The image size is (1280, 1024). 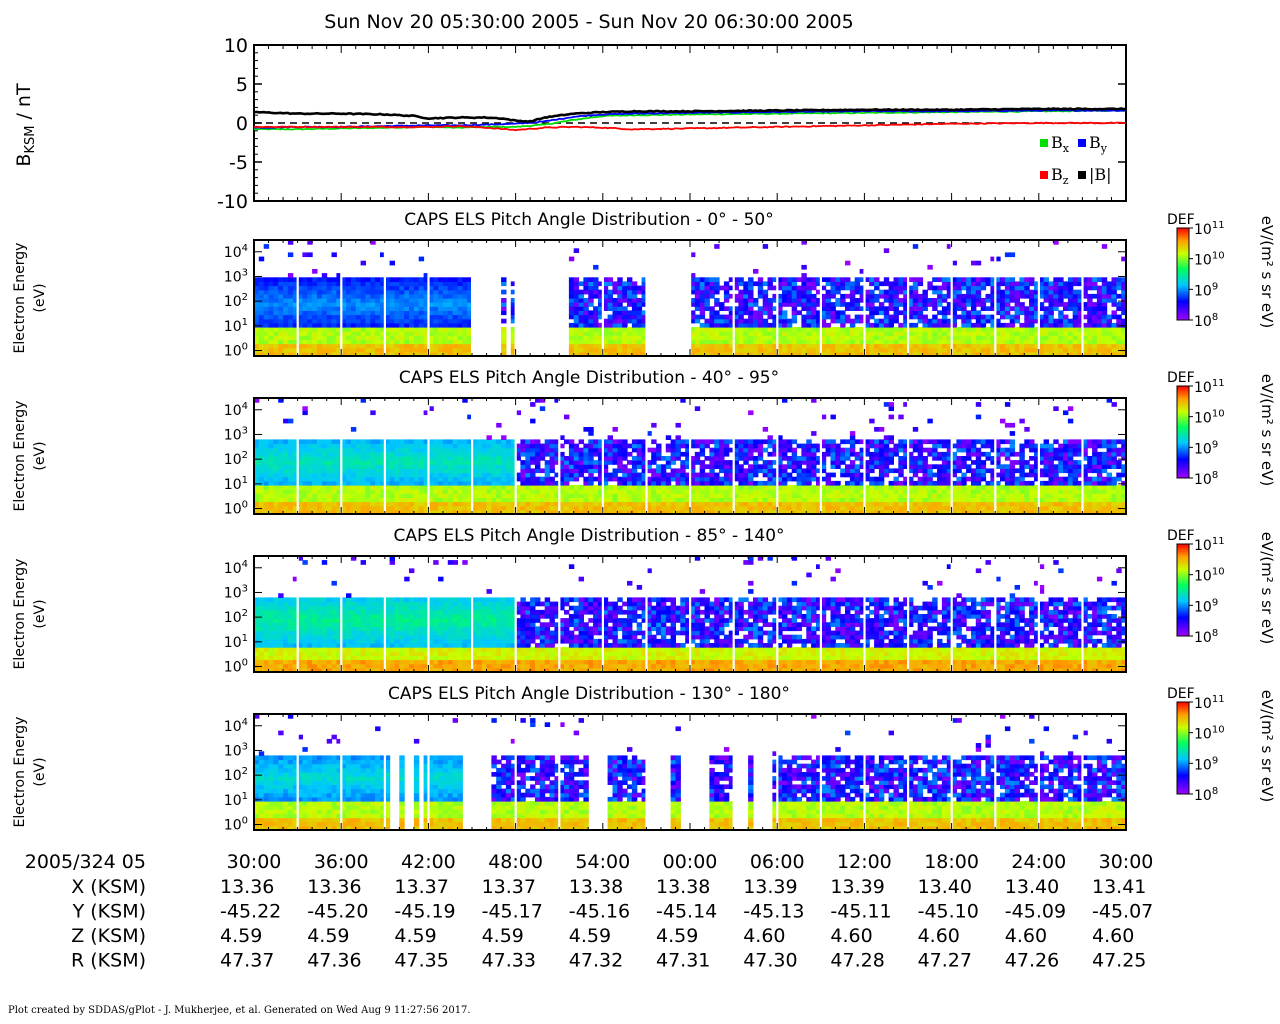 I want to click on legend-swatch-bz, so click(x=1044, y=175).